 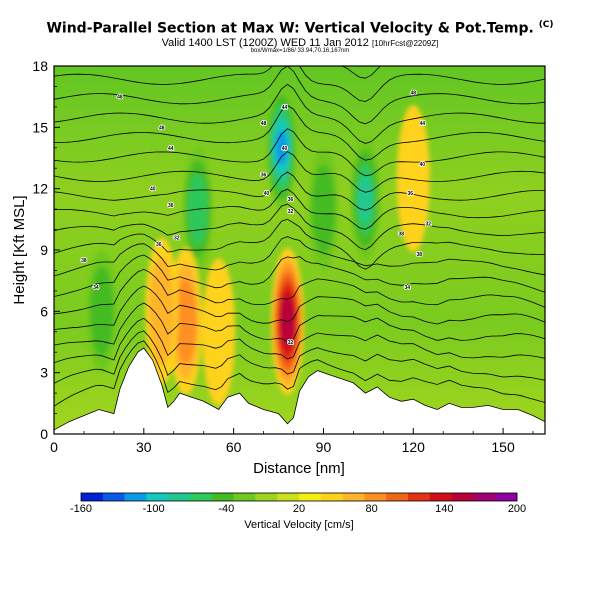 What do you see at coordinates (324, 447) in the screenshot?
I see `x-tick-label: 90` at bounding box center [324, 447].